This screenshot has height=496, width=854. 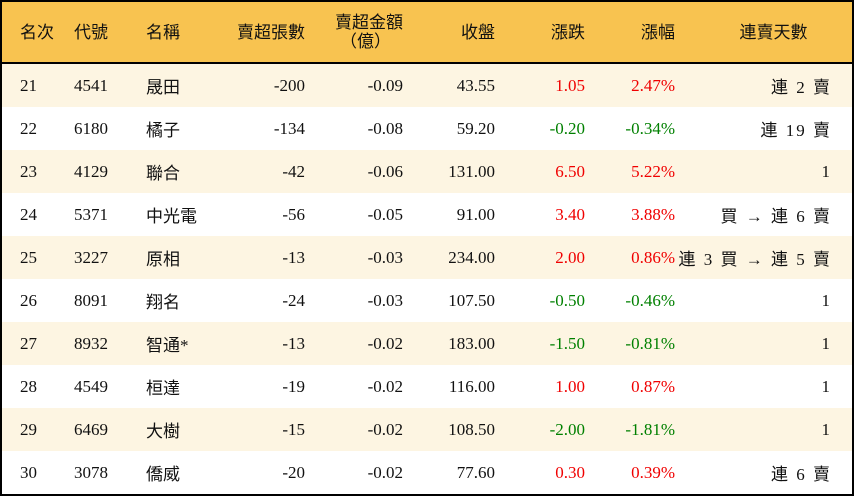 What do you see at coordinates (567, 343) in the screenshot?
I see `change-cell: -1.50` at bounding box center [567, 343].